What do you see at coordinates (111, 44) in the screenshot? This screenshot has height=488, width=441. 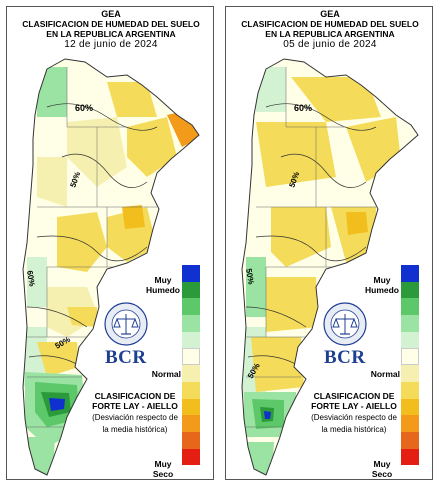 I see `map-date: 12 de junio de 2024` at bounding box center [111, 44].